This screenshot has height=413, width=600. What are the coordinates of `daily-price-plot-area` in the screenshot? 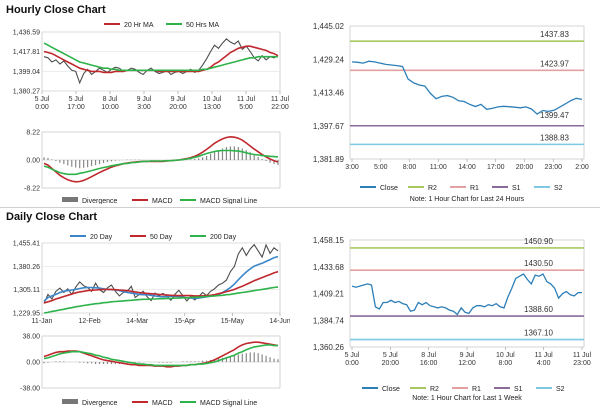 It's located at (161, 278).